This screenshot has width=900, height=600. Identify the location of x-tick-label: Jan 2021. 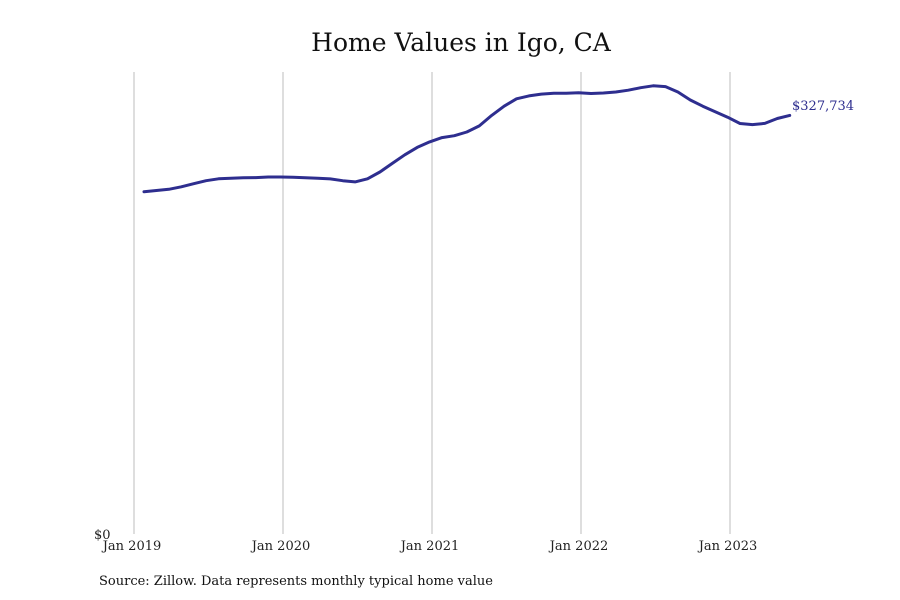
(429, 546).